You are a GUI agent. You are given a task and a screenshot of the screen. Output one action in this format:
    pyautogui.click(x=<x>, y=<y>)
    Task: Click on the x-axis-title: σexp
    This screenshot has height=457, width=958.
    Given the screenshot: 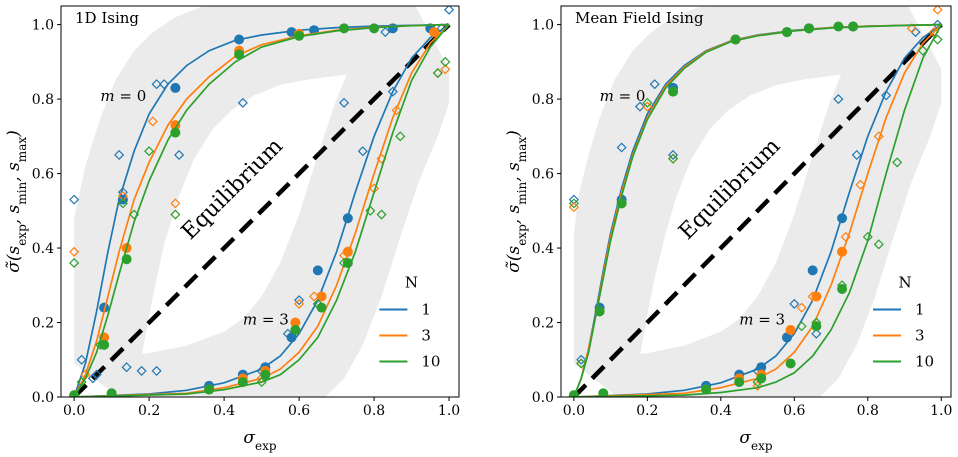 What is the action you would take?
    pyautogui.click(x=755, y=440)
    